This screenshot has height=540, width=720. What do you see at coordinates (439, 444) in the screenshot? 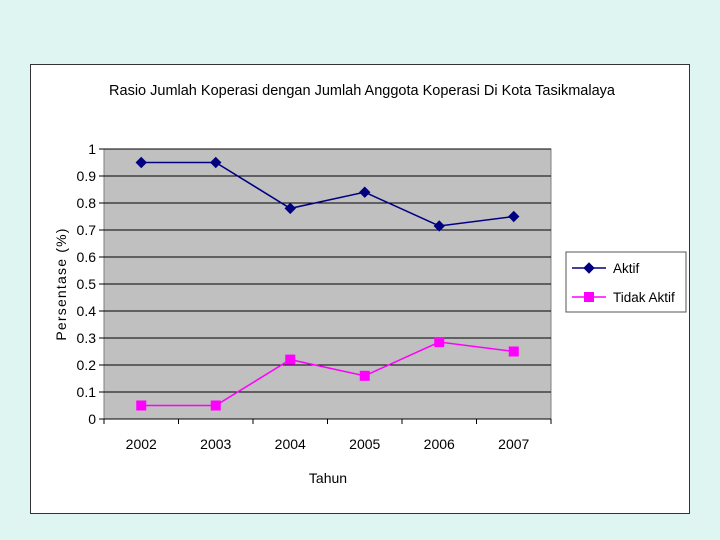
I see `x-tick-label: 2006` at bounding box center [439, 444].